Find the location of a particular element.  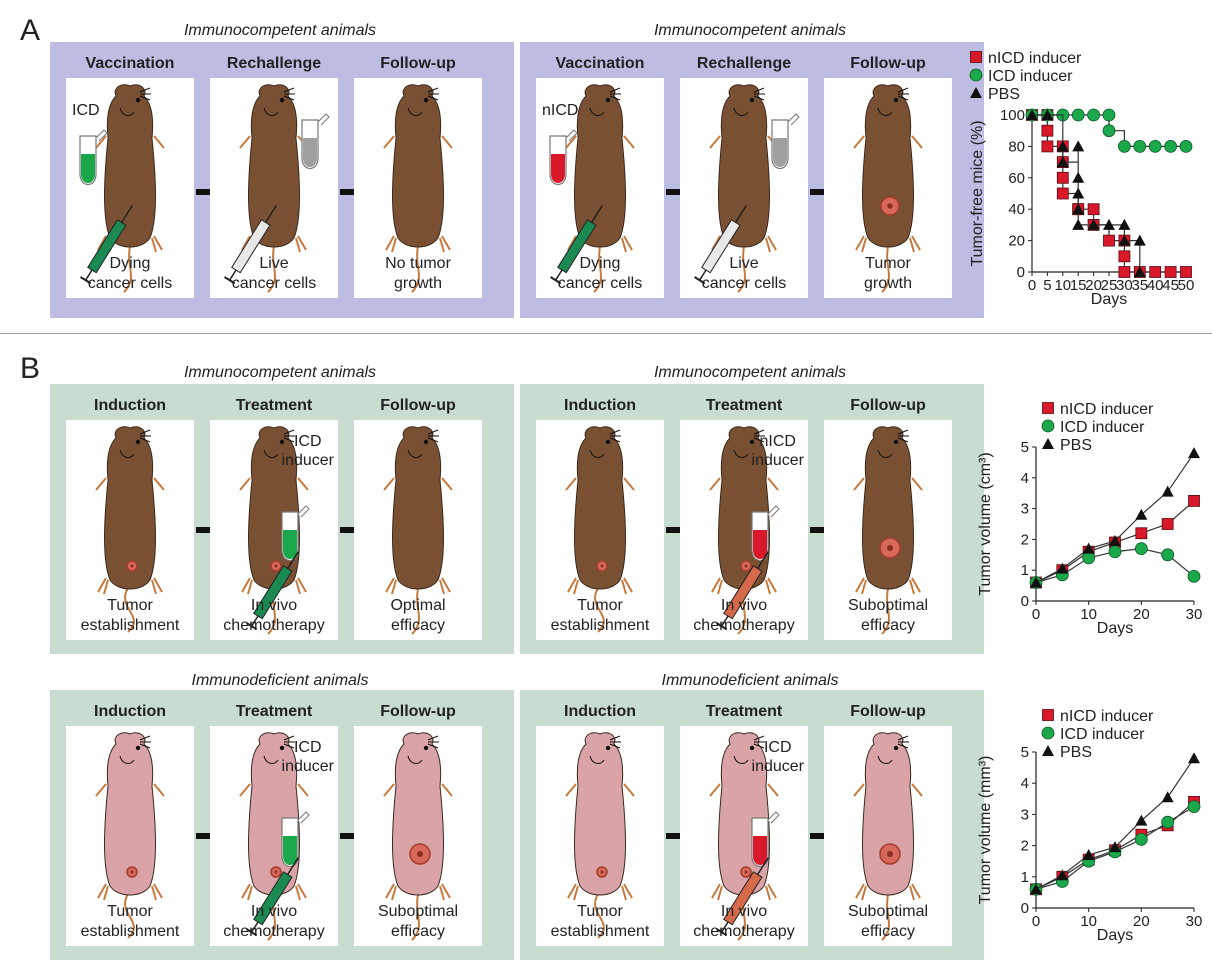

step-caption: No tumor growth is located at coordinates (418, 274).